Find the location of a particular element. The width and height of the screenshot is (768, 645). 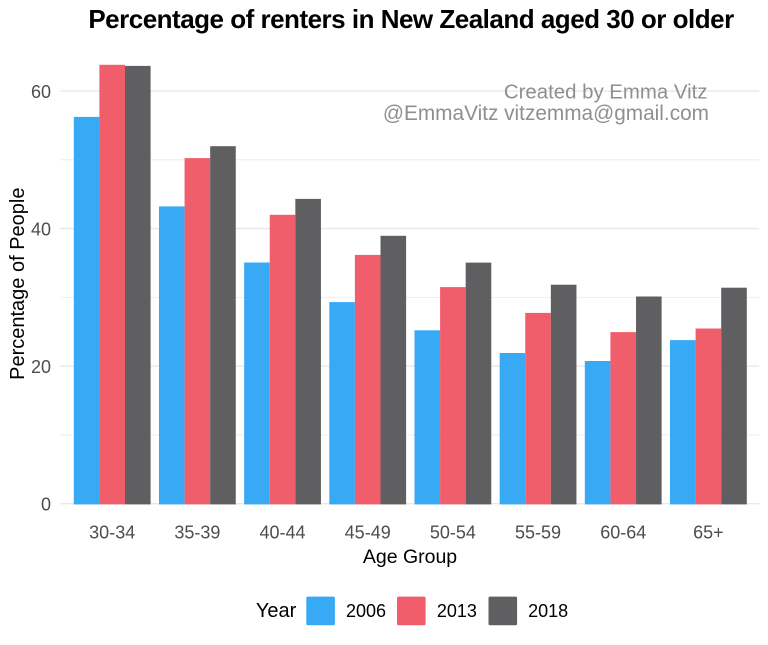

svg-text: 45-49 is located at coordinates (368, 532).